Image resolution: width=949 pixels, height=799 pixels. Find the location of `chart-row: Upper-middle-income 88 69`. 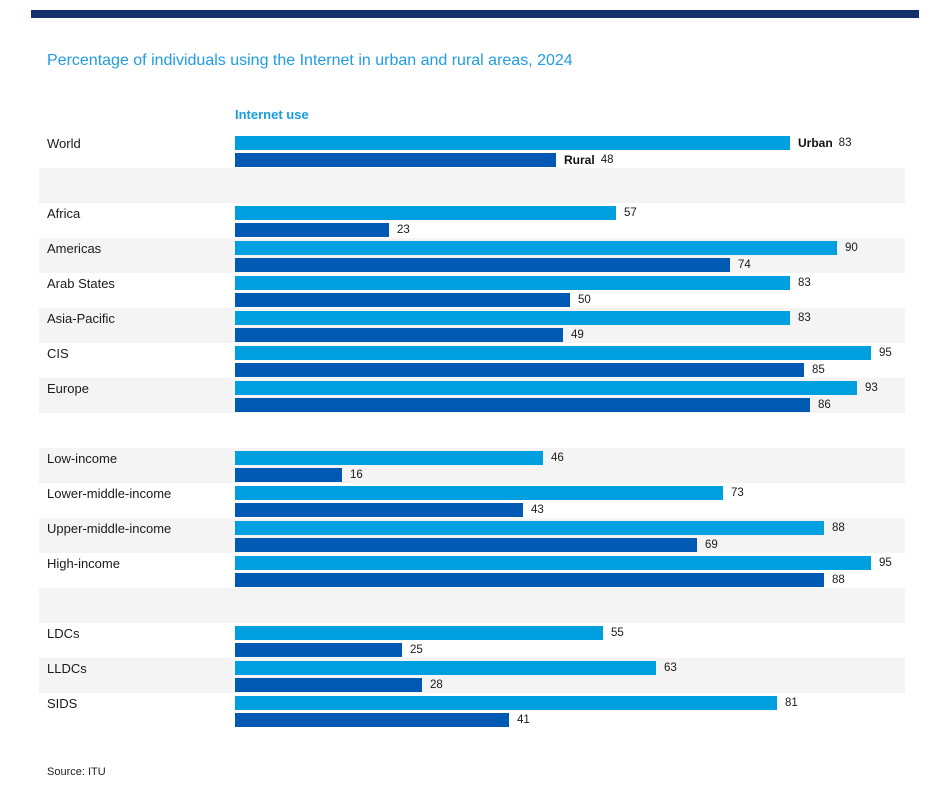

chart-row: Upper-middle-income 88 69 is located at coordinates (472, 535).